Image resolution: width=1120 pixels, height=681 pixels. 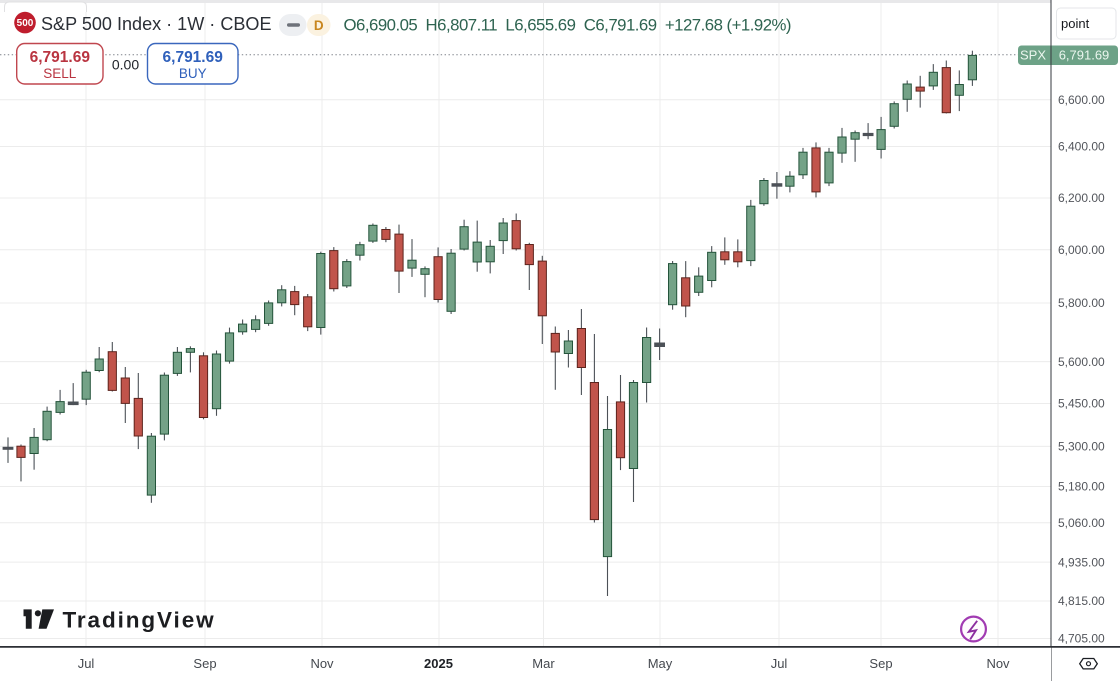 What do you see at coordinates (1075, 23) in the screenshot?
I see `svg-text: point` at bounding box center [1075, 23].